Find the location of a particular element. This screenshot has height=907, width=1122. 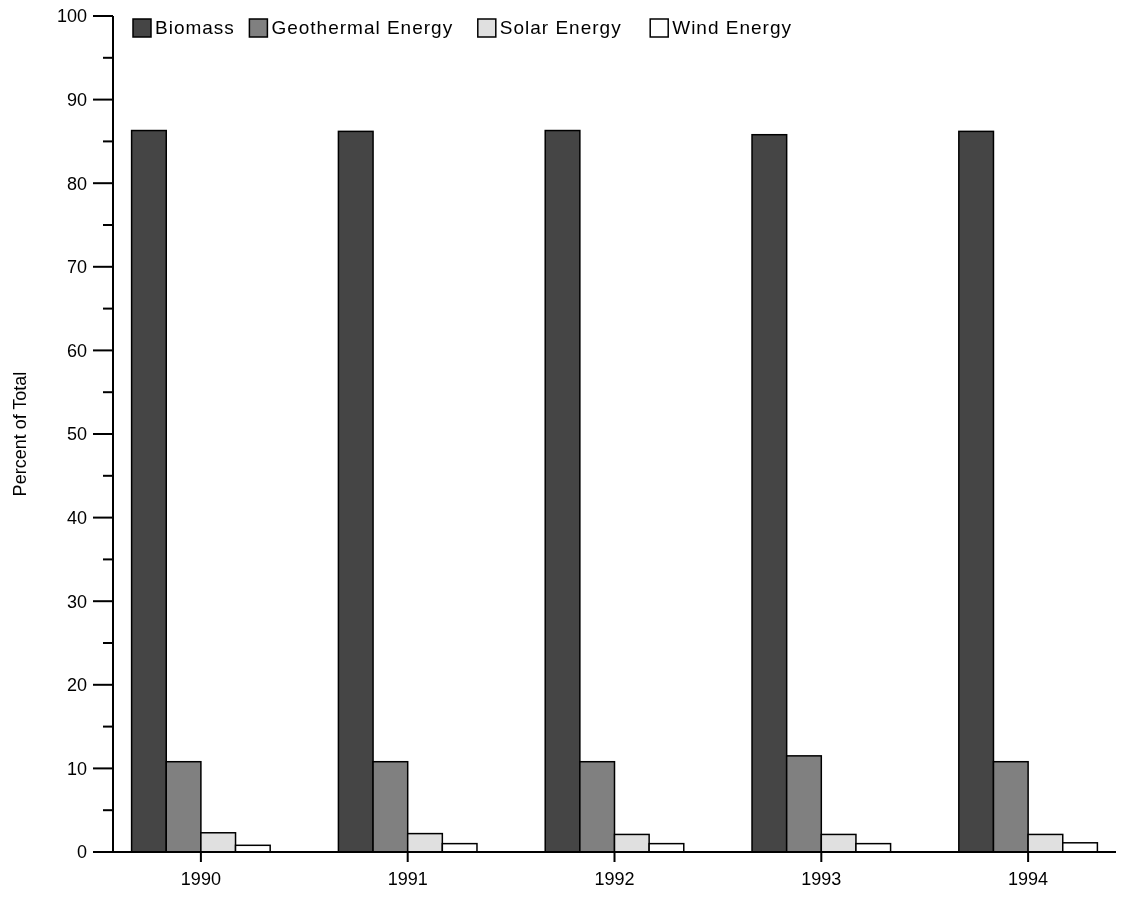

legend-label: Geothermal Energy is located at coordinates (362, 27).